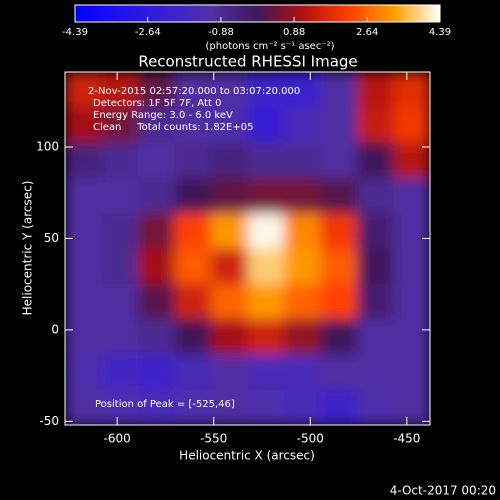  I want to click on colorbar-tick-label: -2.64, so click(148, 32).